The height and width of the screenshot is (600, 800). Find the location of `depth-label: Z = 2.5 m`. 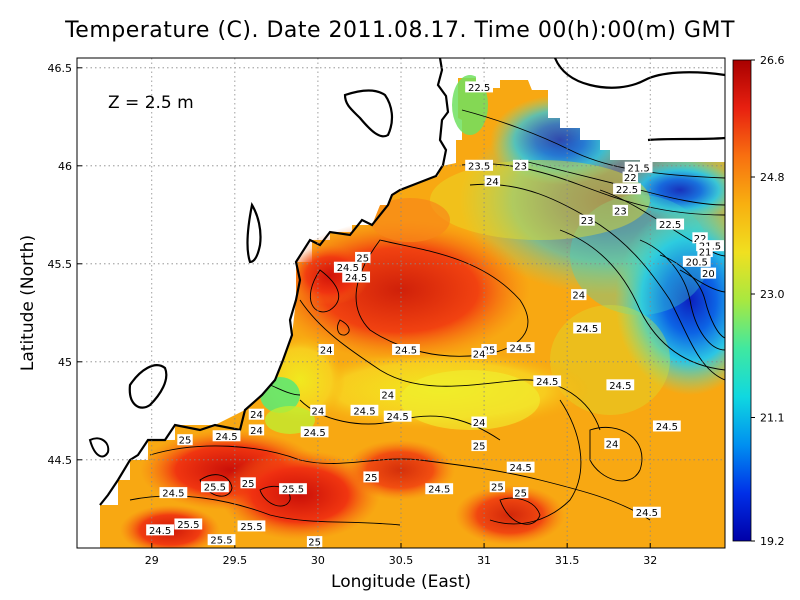

depth-label: Z = 2.5 m is located at coordinates (151, 103).